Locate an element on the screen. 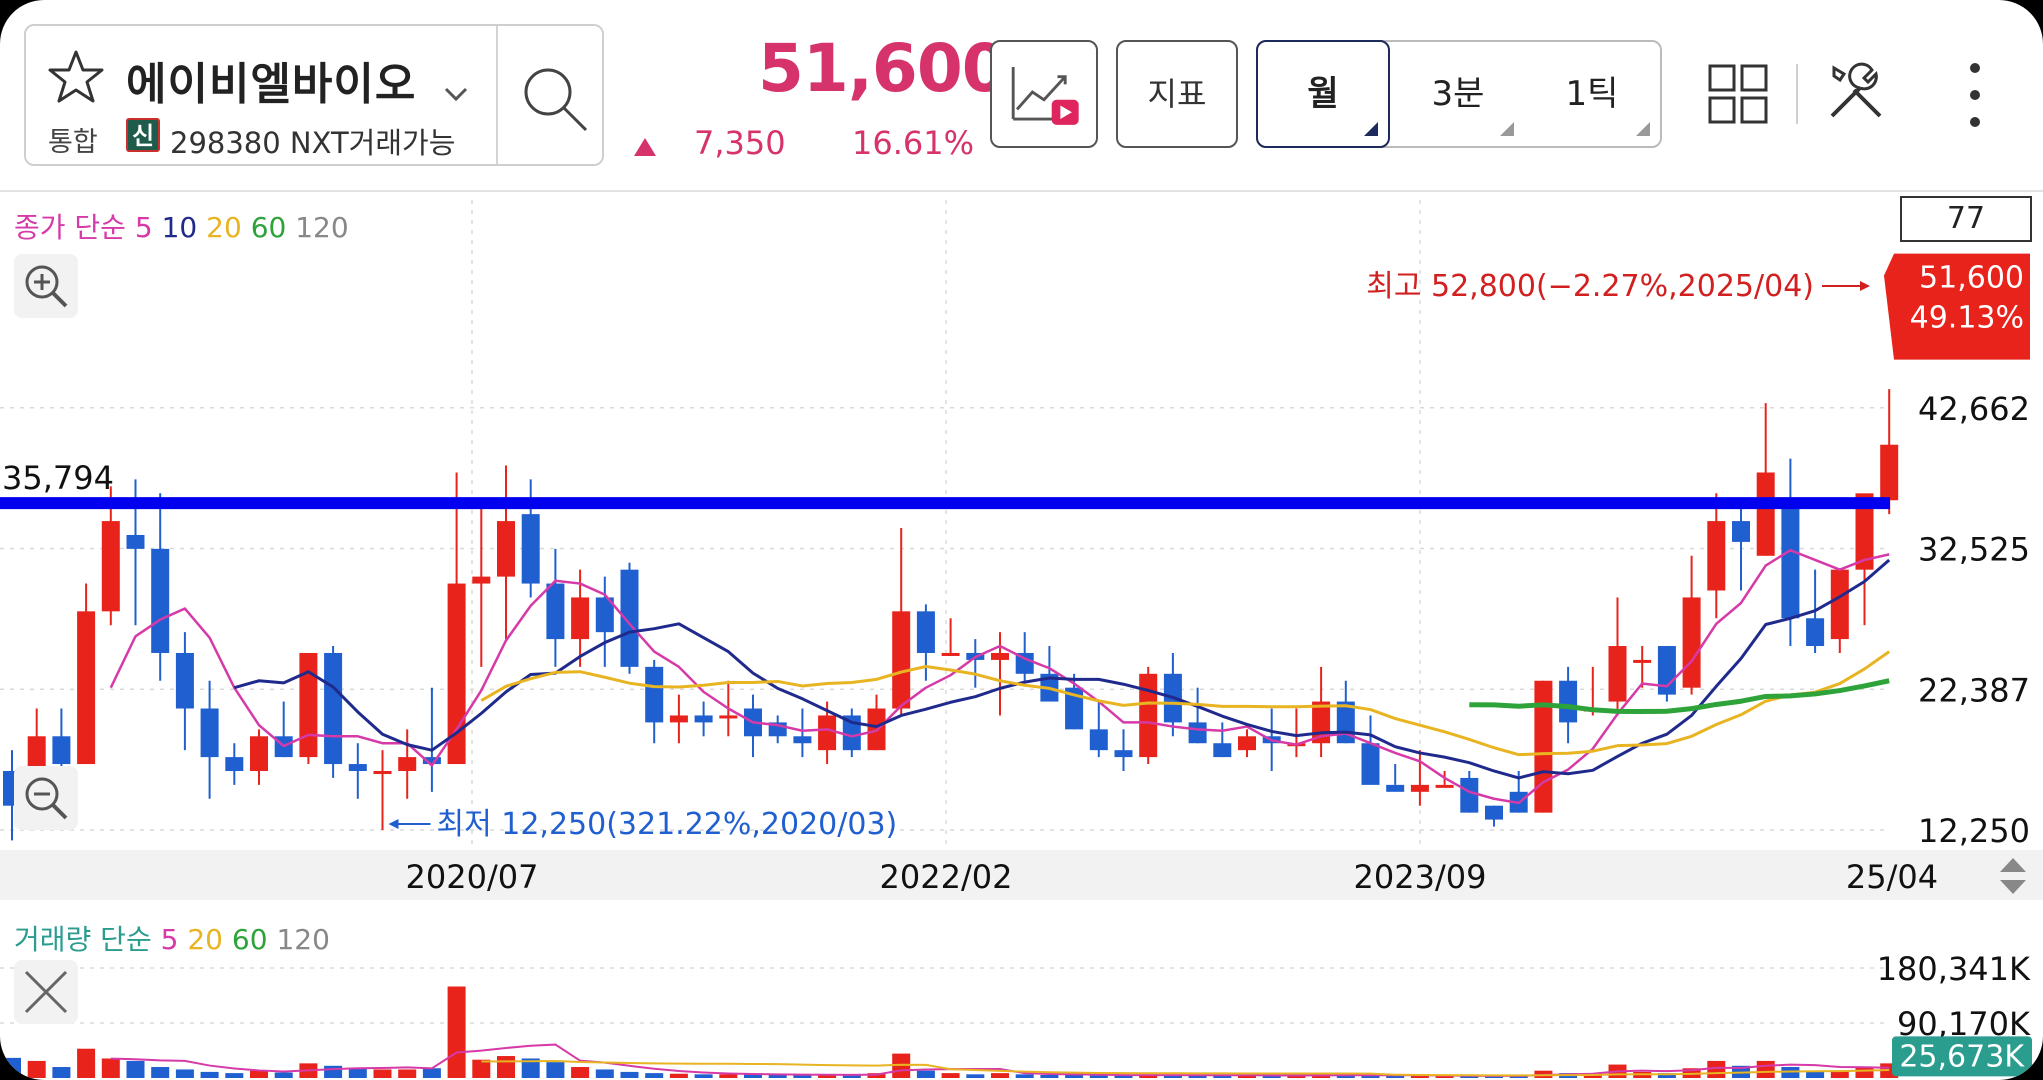 The width and height of the screenshot is (2043, 1080). ma-legend-120: 120 is located at coordinates (322, 227).